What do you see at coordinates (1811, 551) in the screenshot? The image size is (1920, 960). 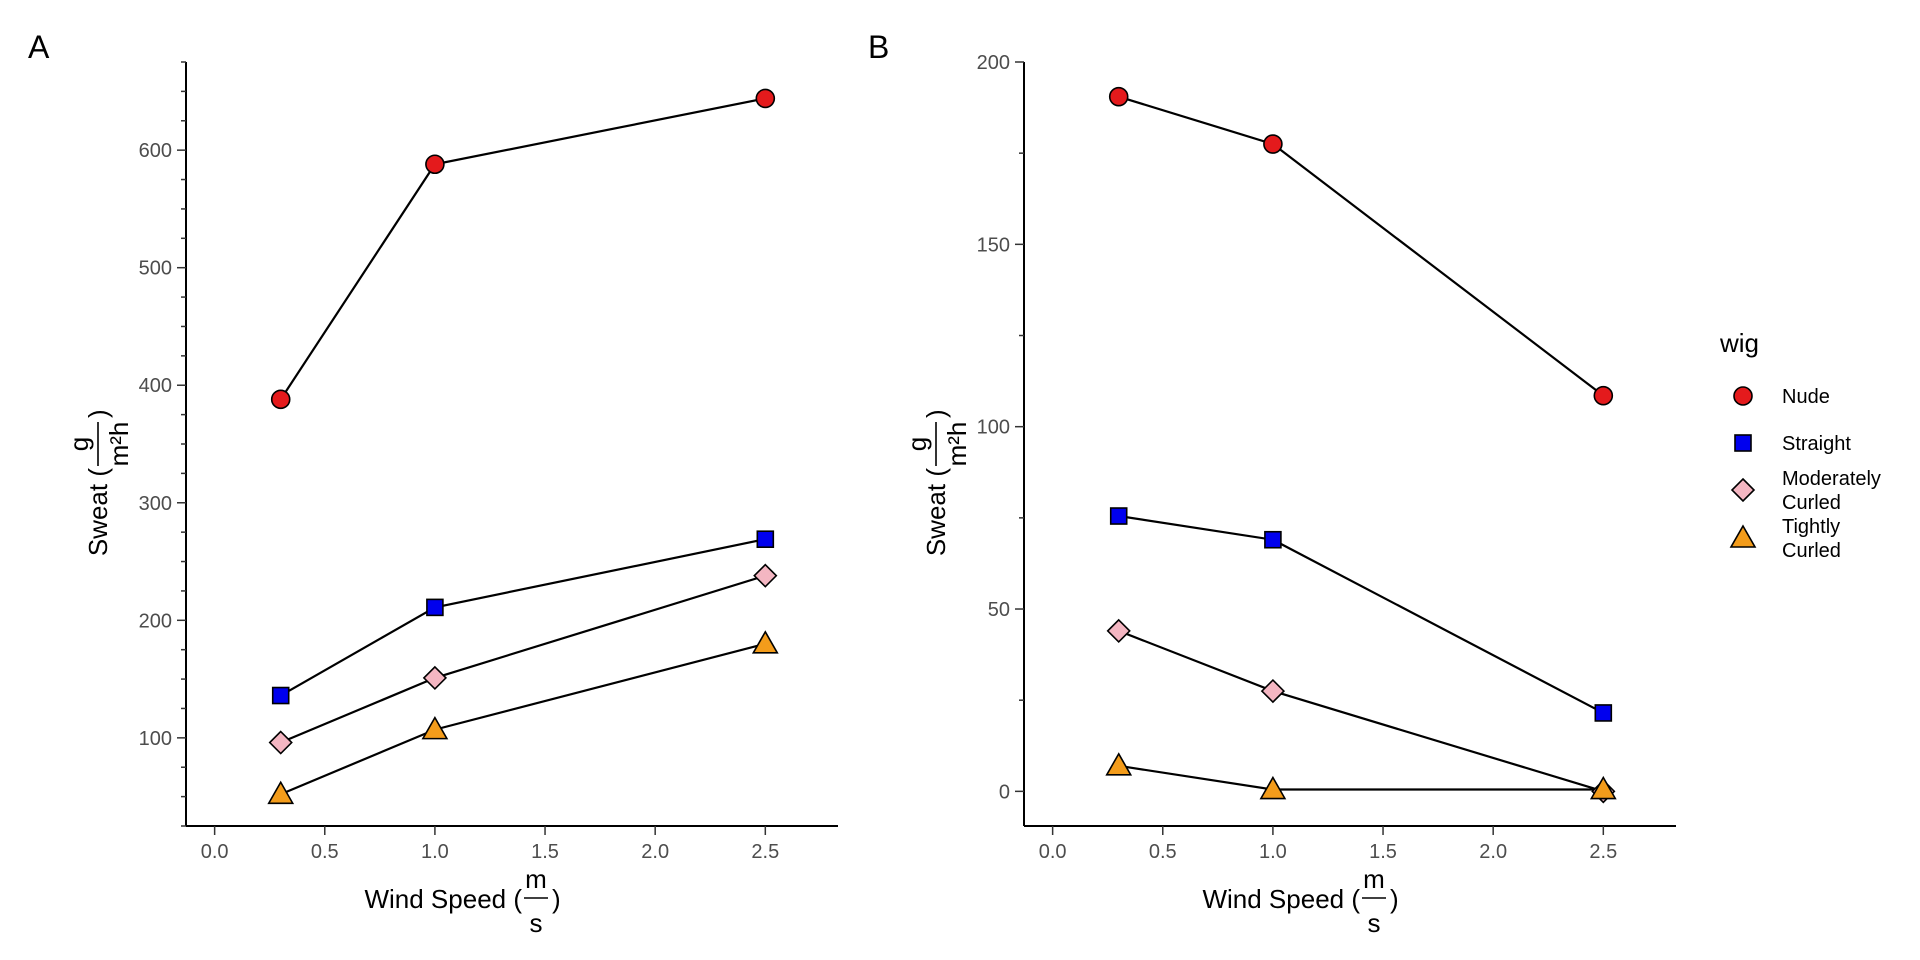 I see `legend-label-3-line-1: Curled` at bounding box center [1811, 551].